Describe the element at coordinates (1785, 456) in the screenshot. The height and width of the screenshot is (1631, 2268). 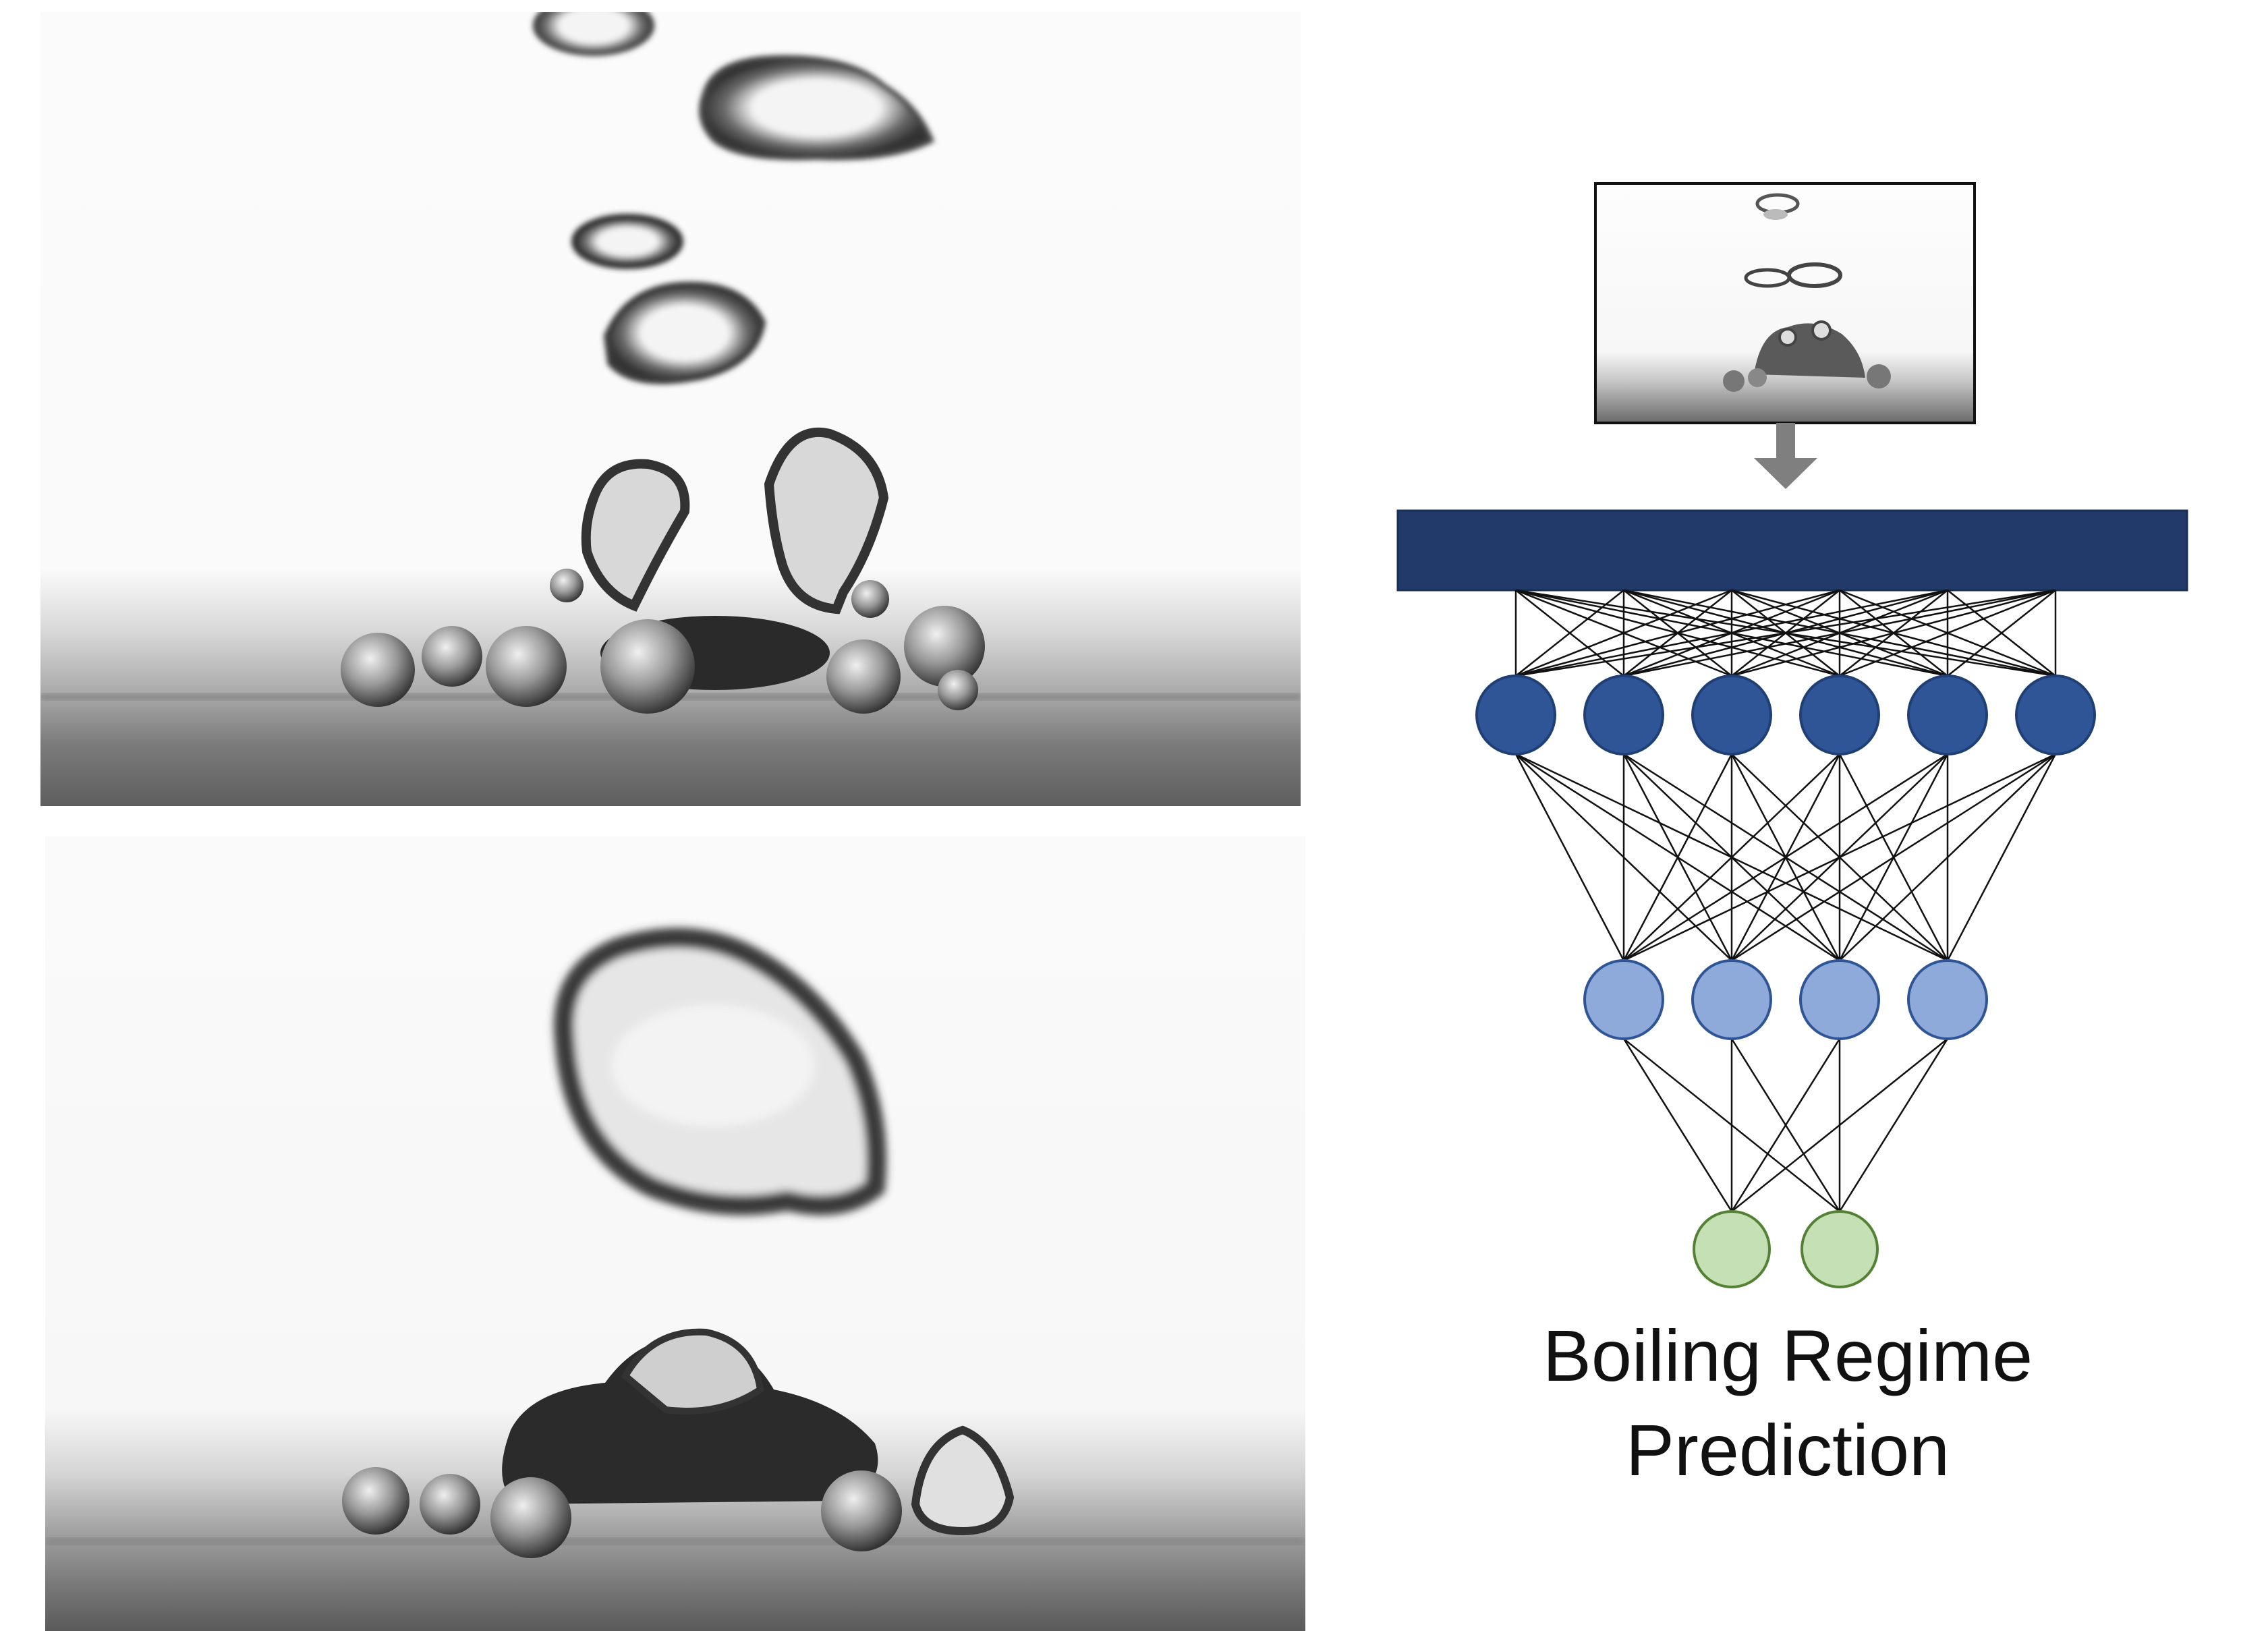
I see `down-arrow-icon` at that location.